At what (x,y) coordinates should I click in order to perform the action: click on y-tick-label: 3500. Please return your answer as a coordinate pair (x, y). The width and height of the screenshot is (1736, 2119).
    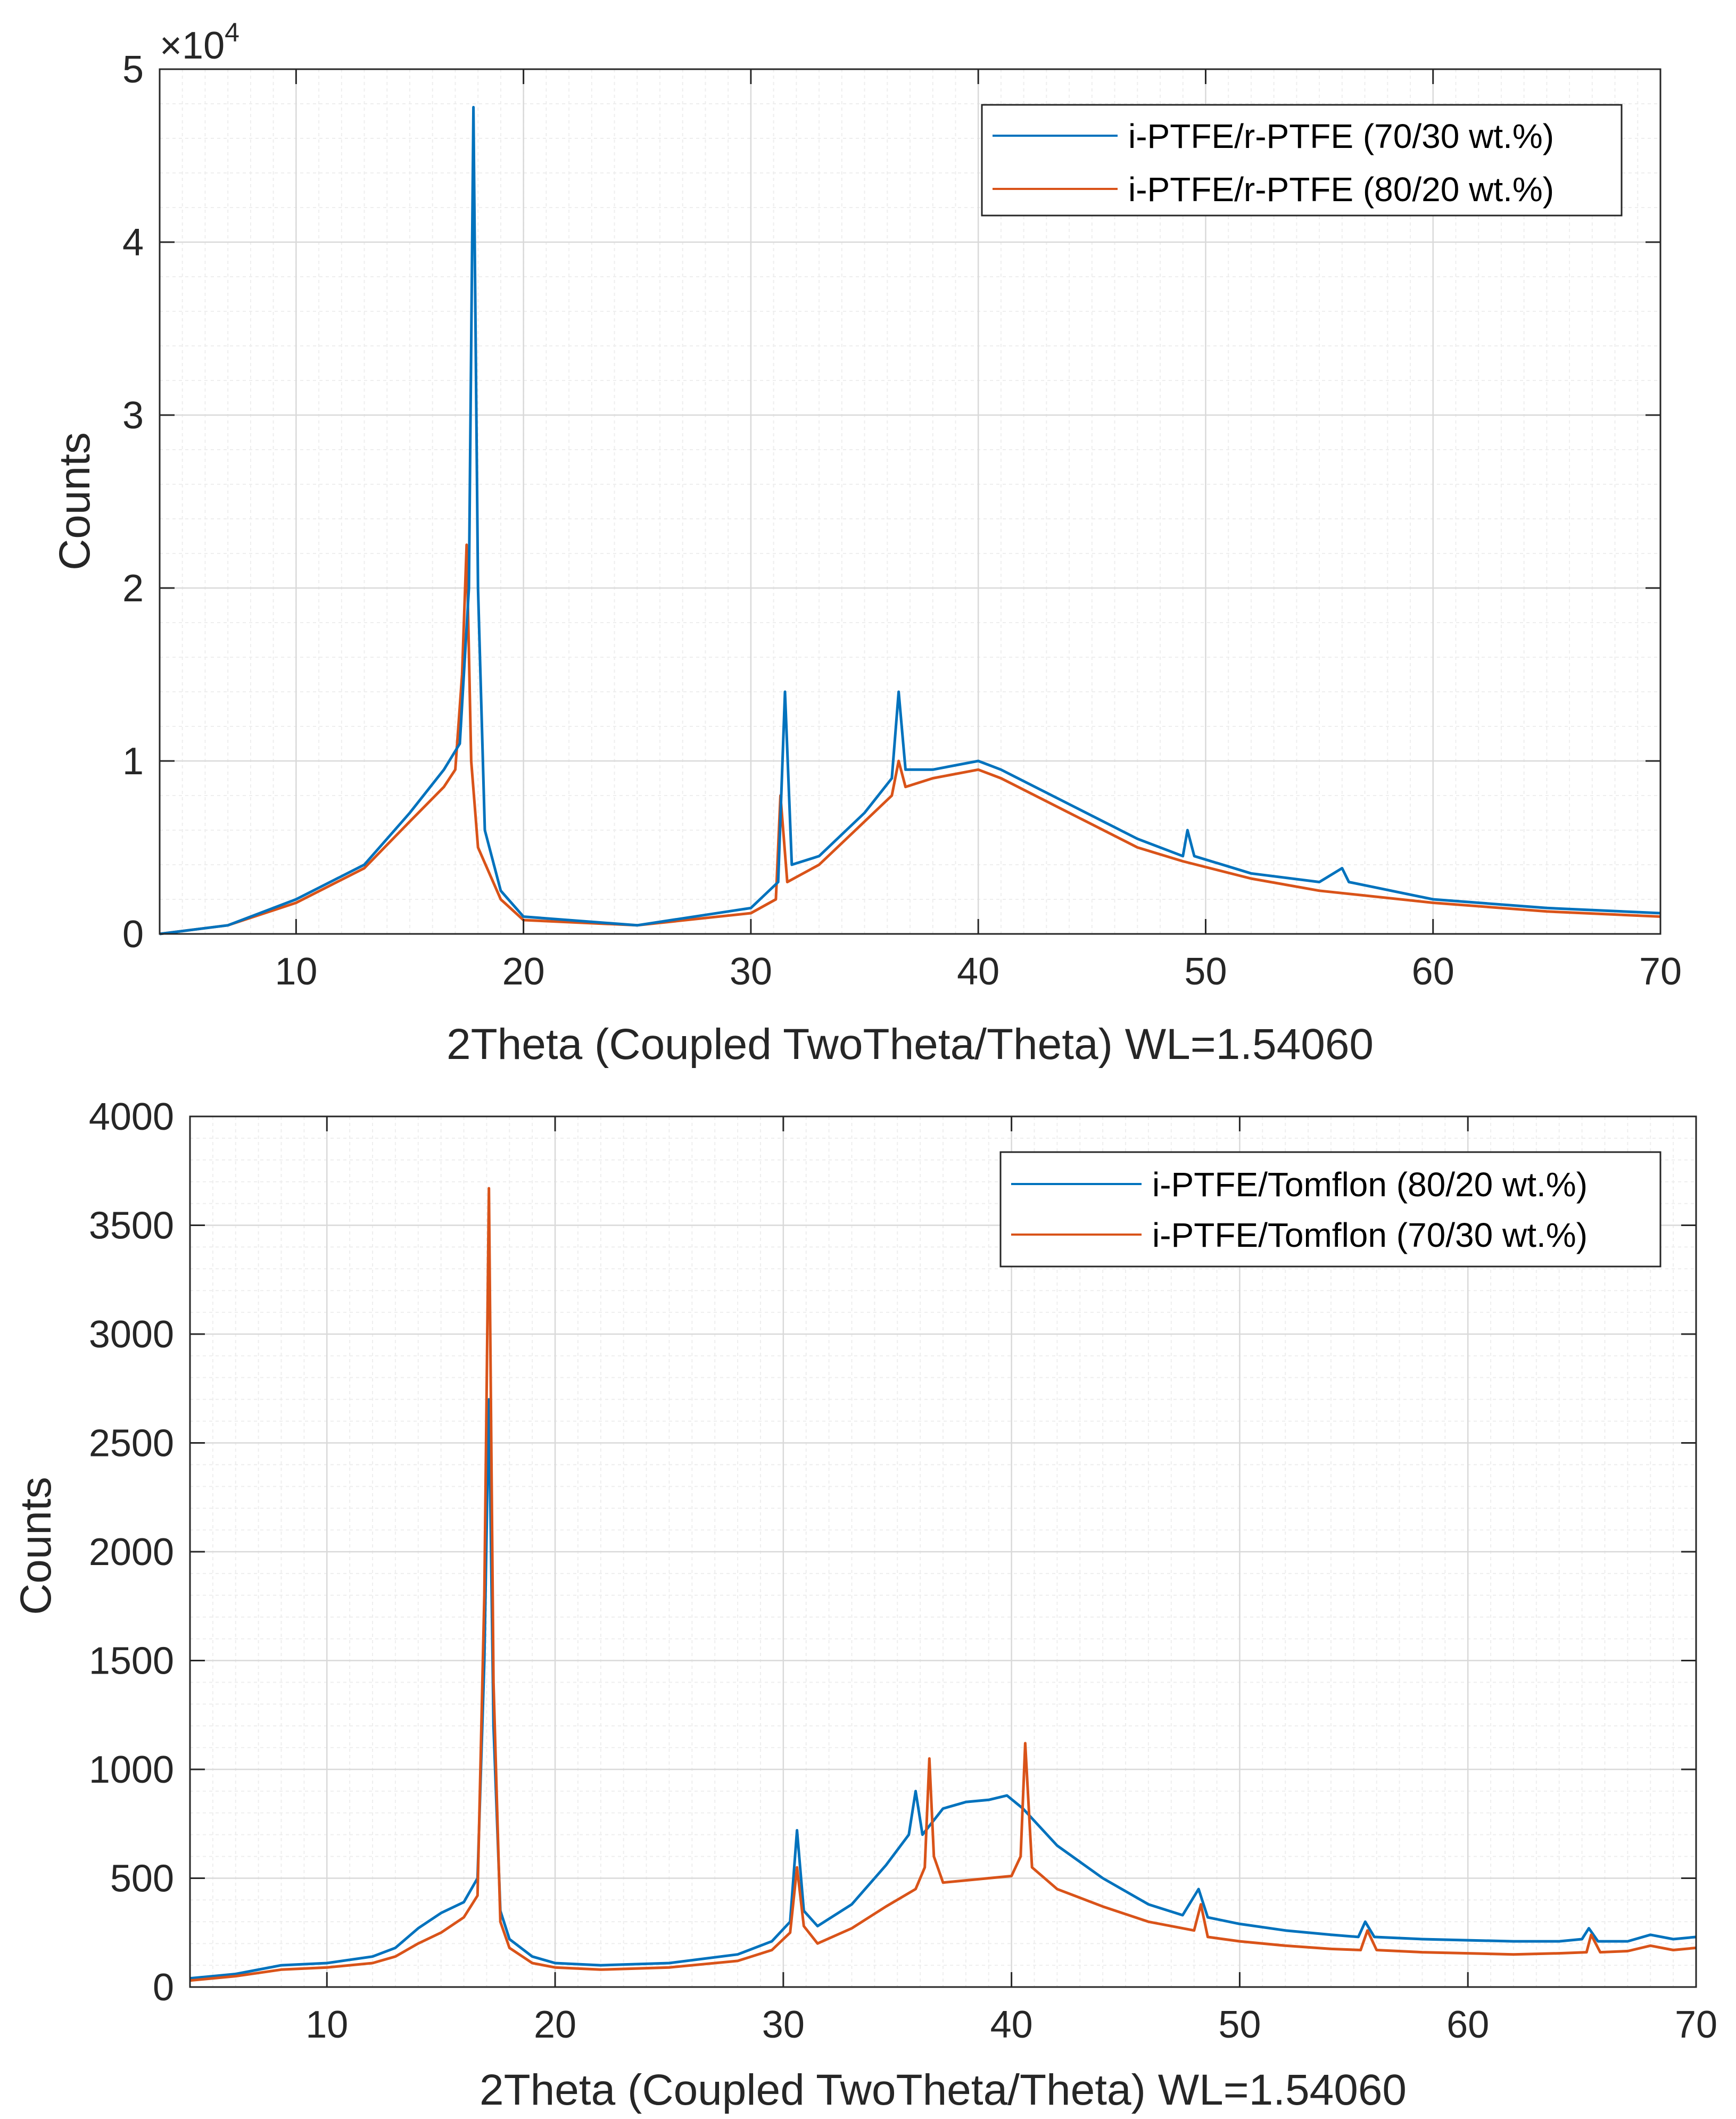
    Looking at the image, I should click on (131, 1226).